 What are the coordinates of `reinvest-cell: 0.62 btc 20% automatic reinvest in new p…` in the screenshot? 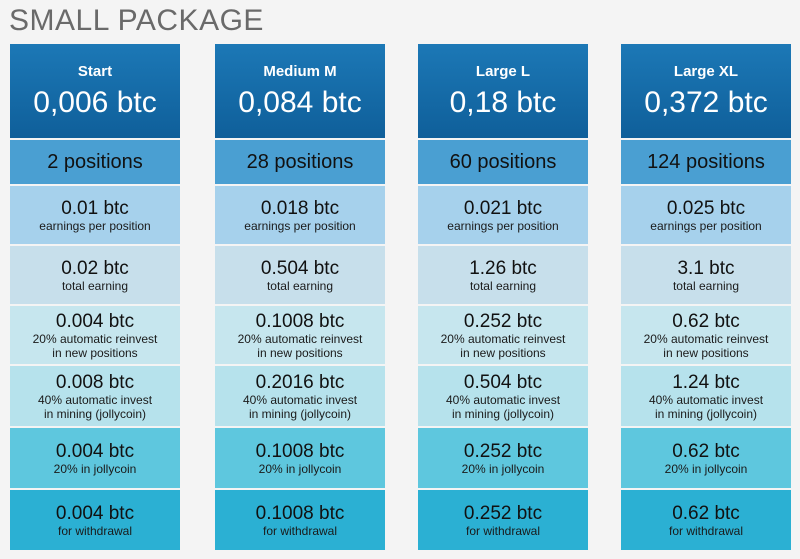 It's located at (706, 336).